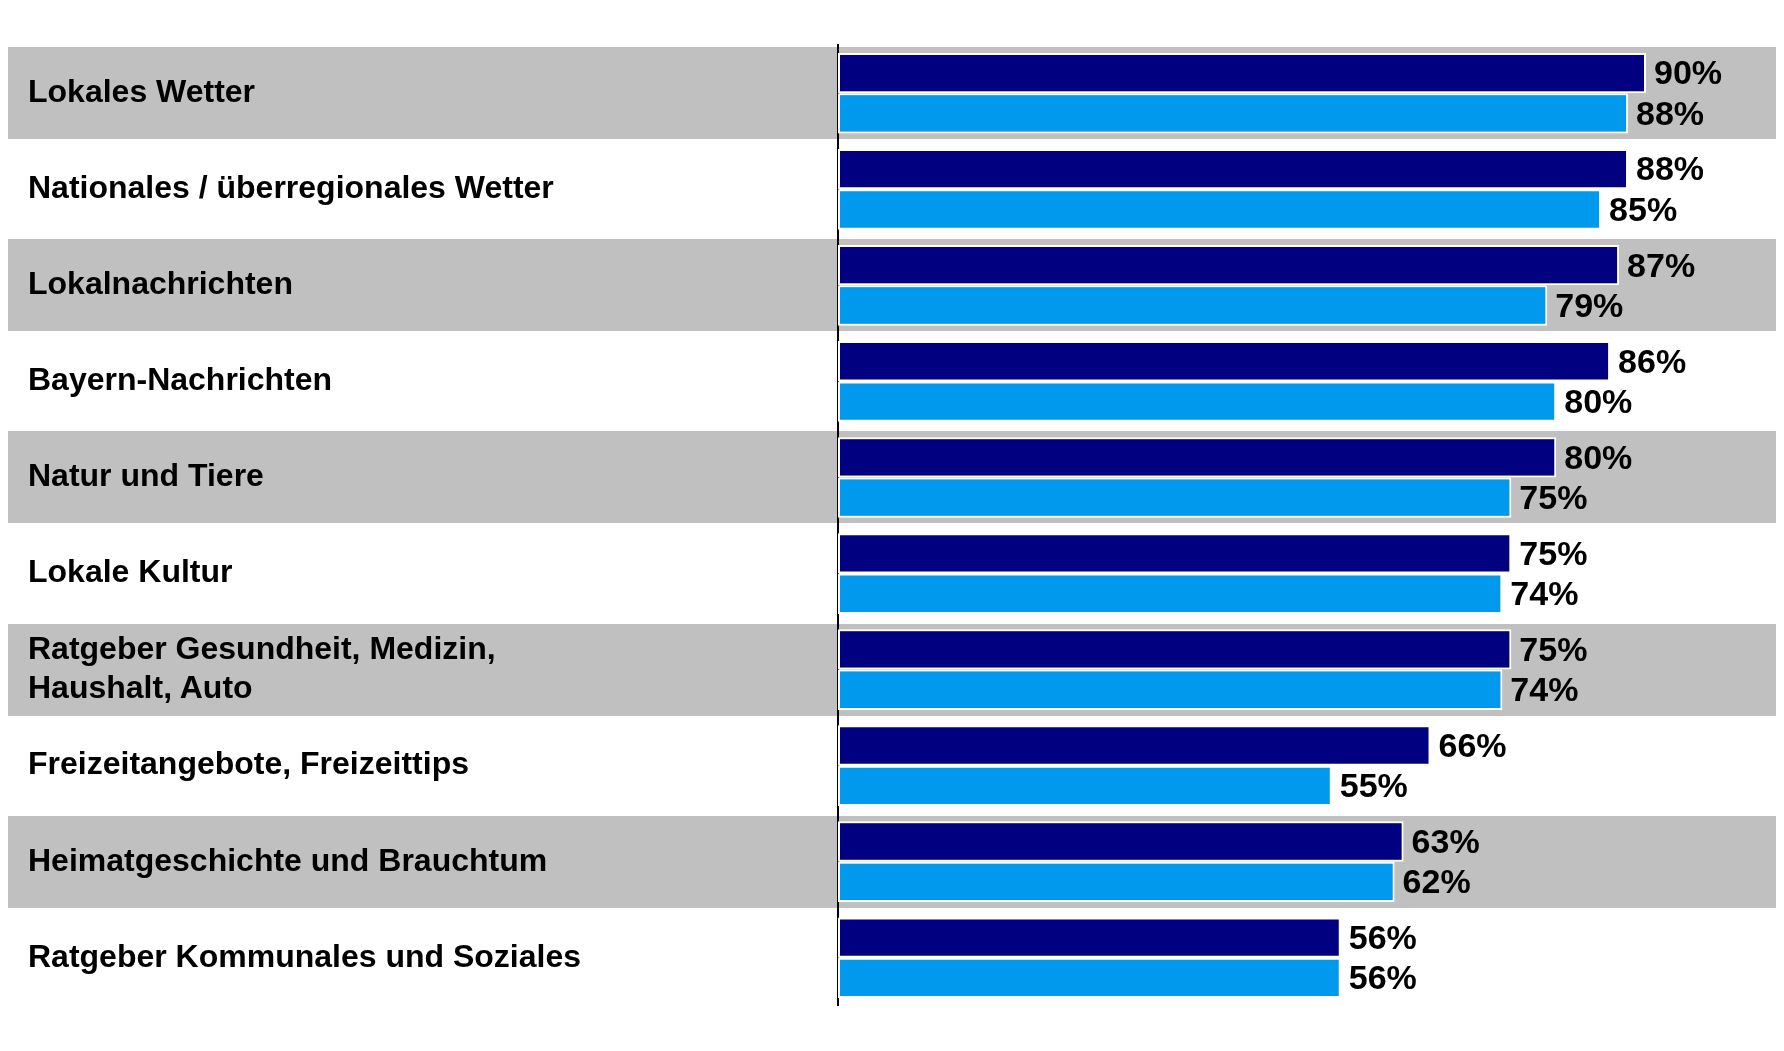 The image size is (1784, 1051). I want to click on y-tick-label: Bayern-Nachrichten, so click(180, 379).